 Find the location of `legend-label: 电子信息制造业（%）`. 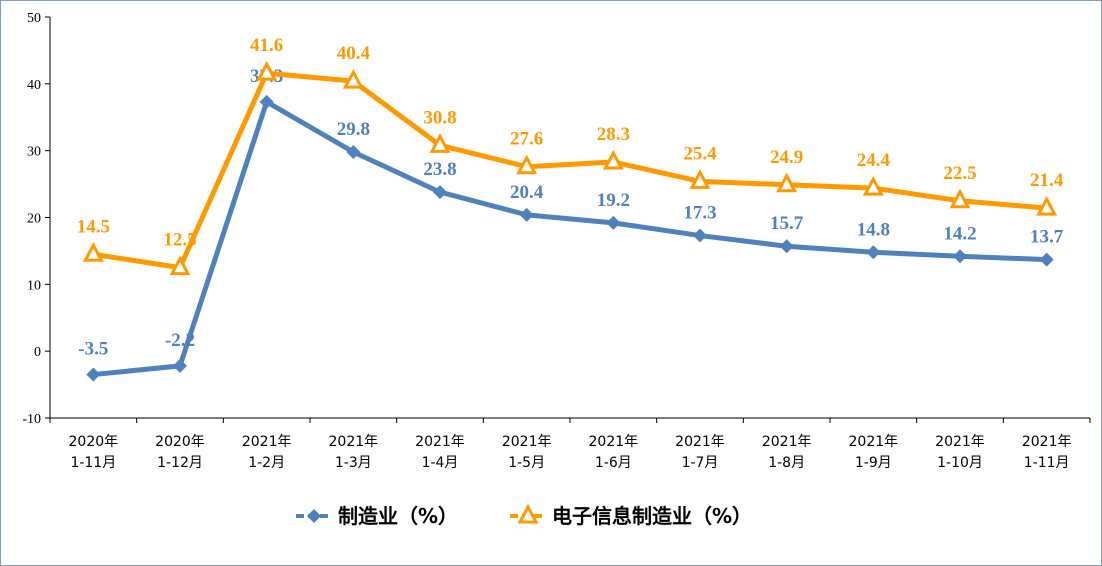

legend-label: 电子信息制造业（%） is located at coordinates (652, 516).